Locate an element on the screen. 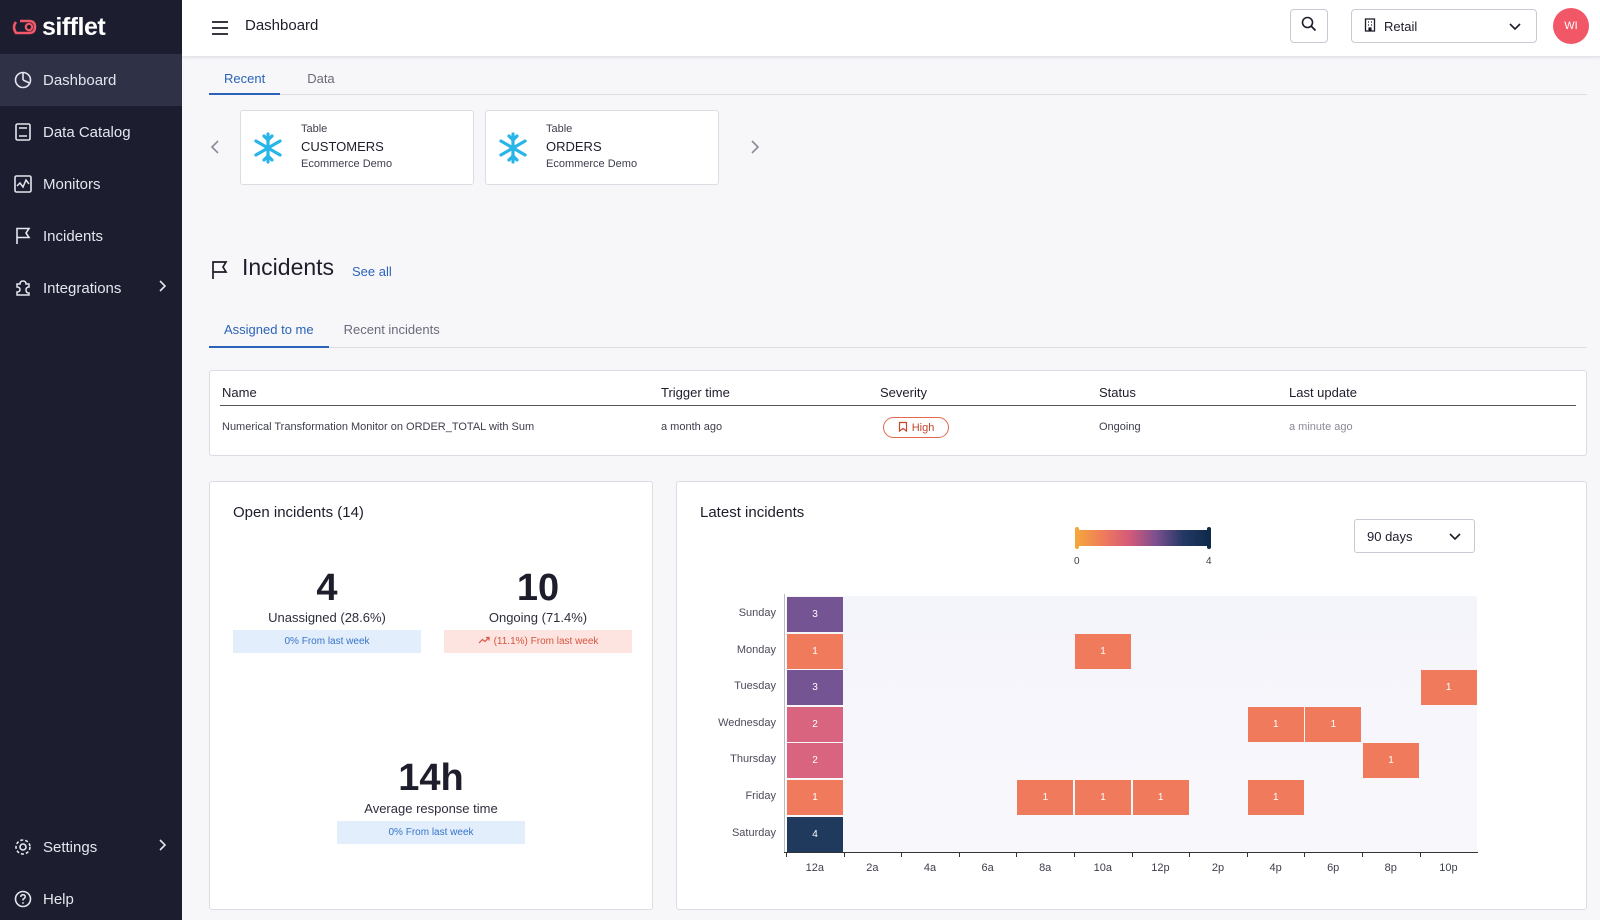  snowflake-icon is located at coordinates (513, 150).